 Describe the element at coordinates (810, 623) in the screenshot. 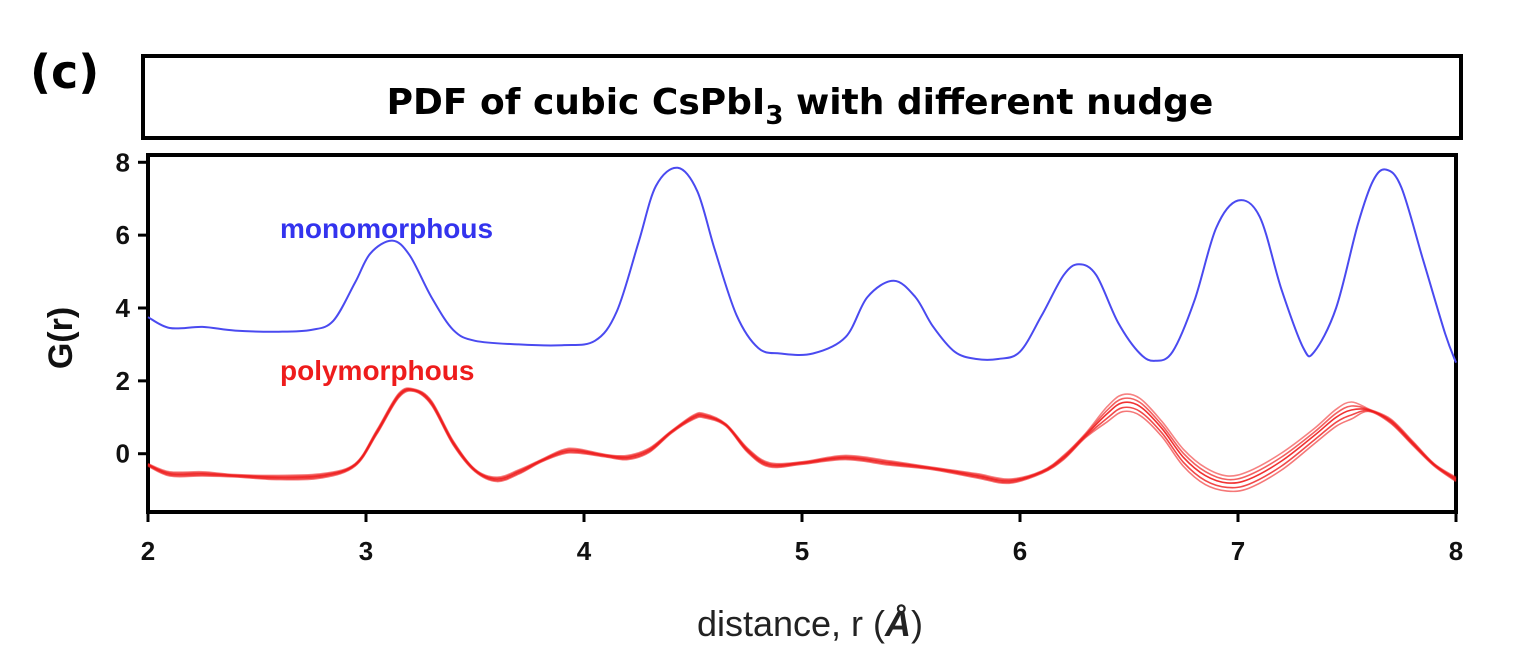

I see `x-axis-label: distance, r (Å)` at that location.